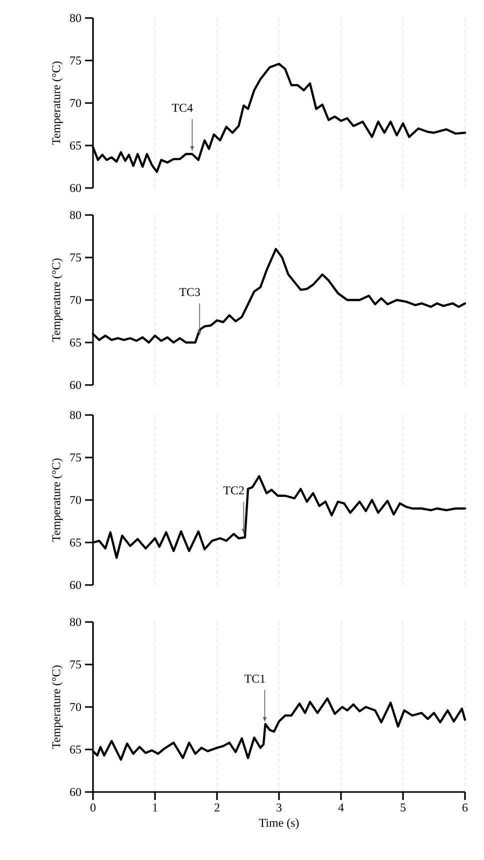 The image size is (484, 860). Describe the element at coordinates (217, 808) in the screenshot. I see `x-tick-label: 2` at that location.